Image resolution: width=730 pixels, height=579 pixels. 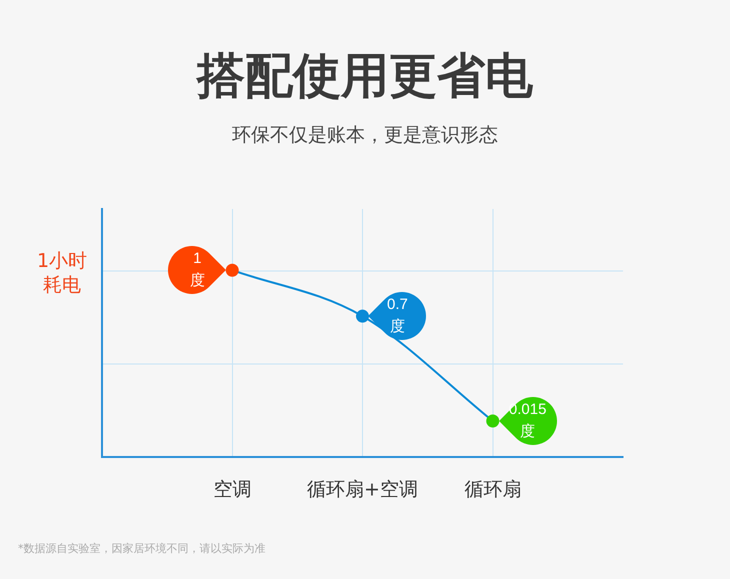 I want to click on chart-title: 搭配使用更省电, so click(x=364, y=76).